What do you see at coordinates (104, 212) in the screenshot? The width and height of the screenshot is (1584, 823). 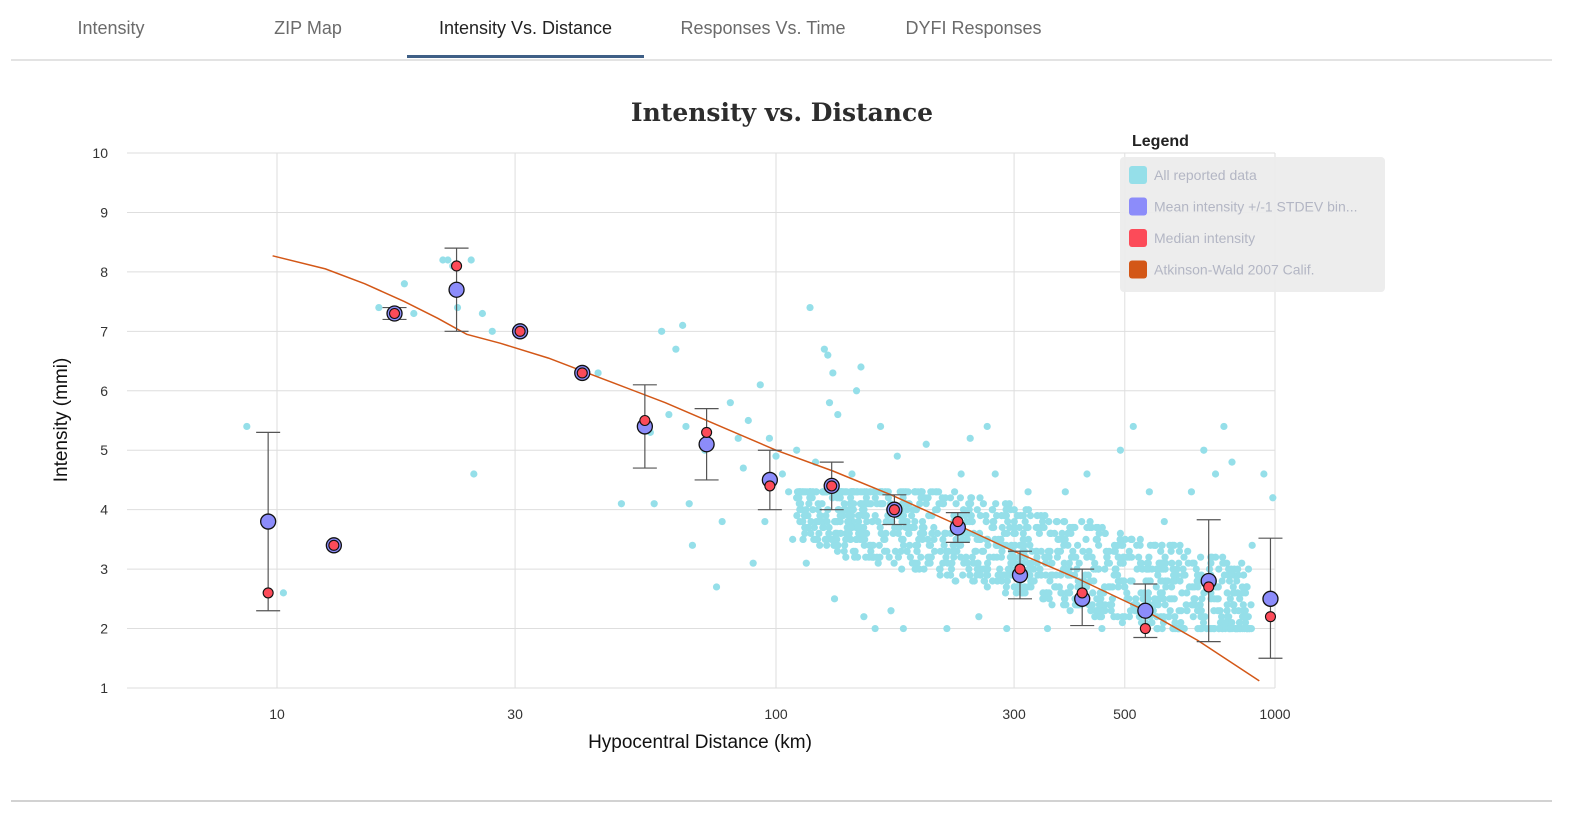 I see `y-tick-label: 9` at bounding box center [104, 212].